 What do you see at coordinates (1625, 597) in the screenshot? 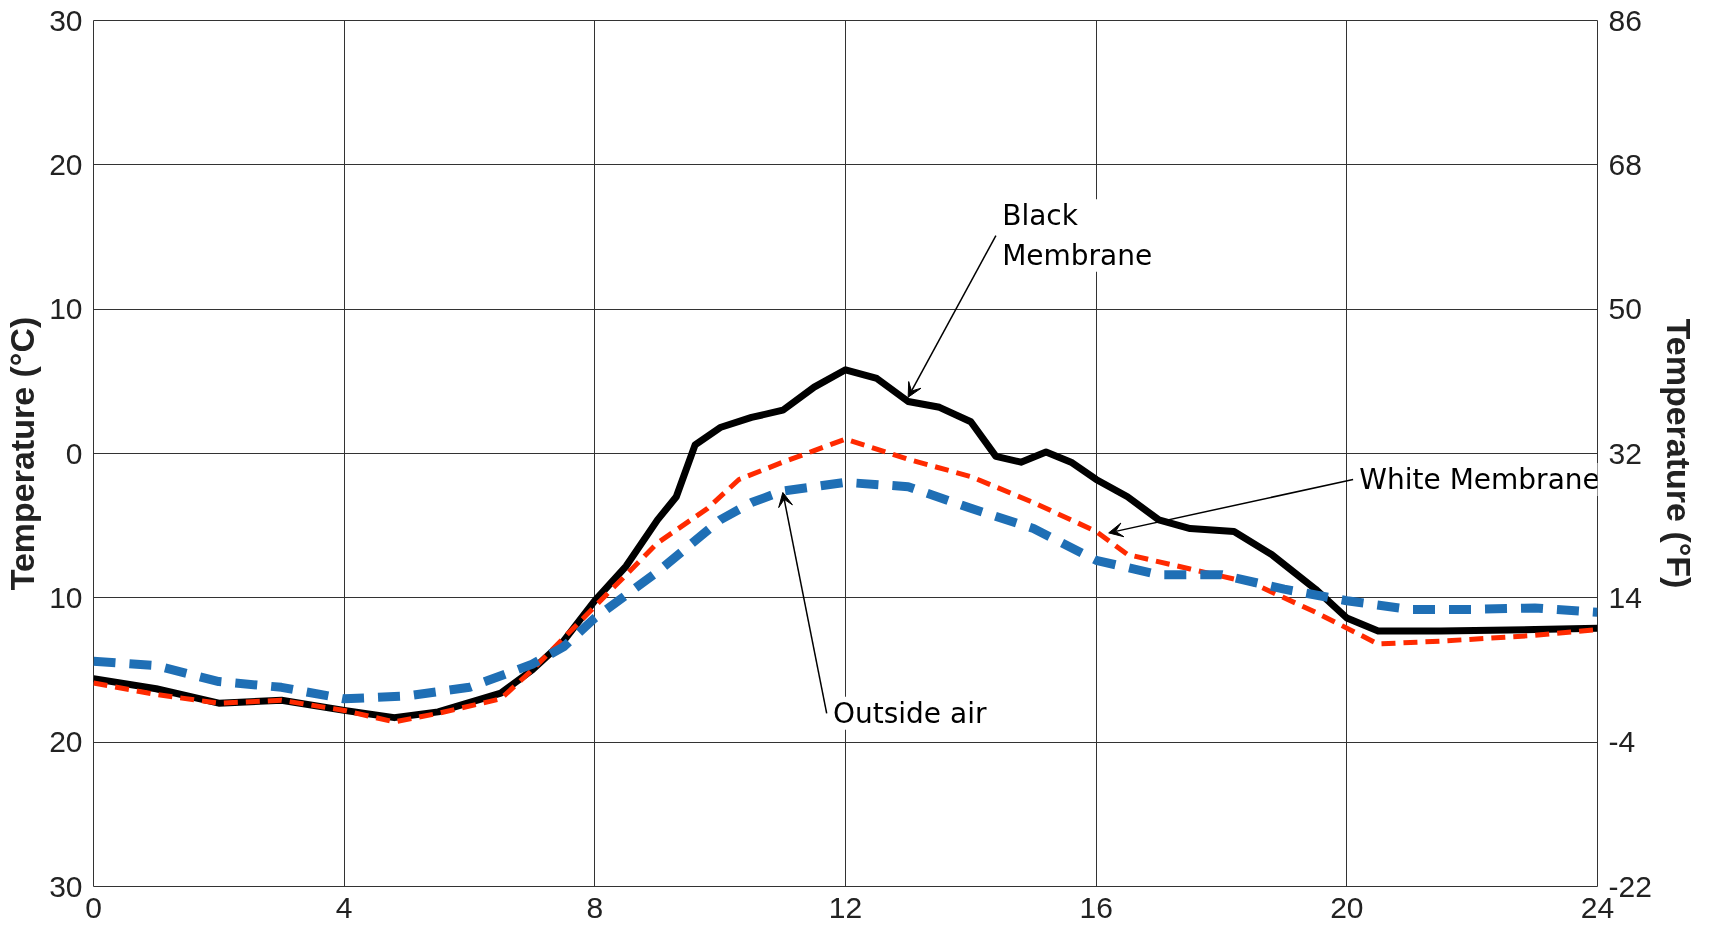
I see `y2-tick-label: 14` at bounding box center [1625, 597].